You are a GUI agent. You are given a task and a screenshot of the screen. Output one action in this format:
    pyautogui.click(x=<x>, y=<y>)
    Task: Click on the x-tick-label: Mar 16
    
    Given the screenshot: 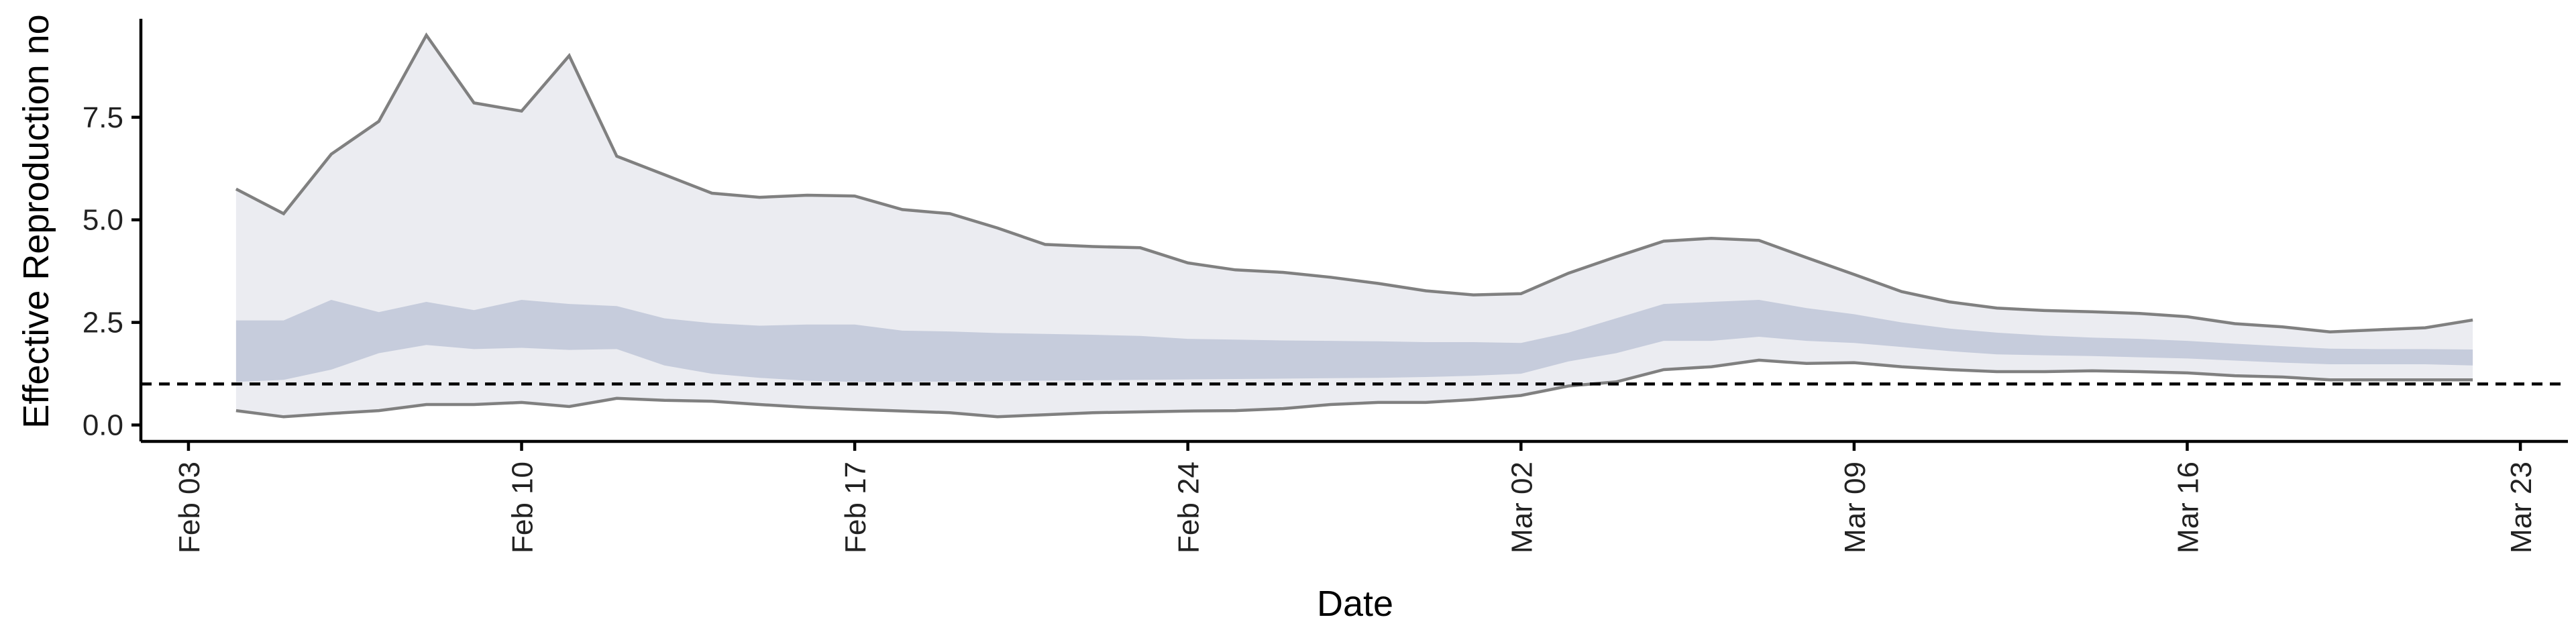 What is the action you would take?
    pyautogui.click(x=2188, y=507)
    